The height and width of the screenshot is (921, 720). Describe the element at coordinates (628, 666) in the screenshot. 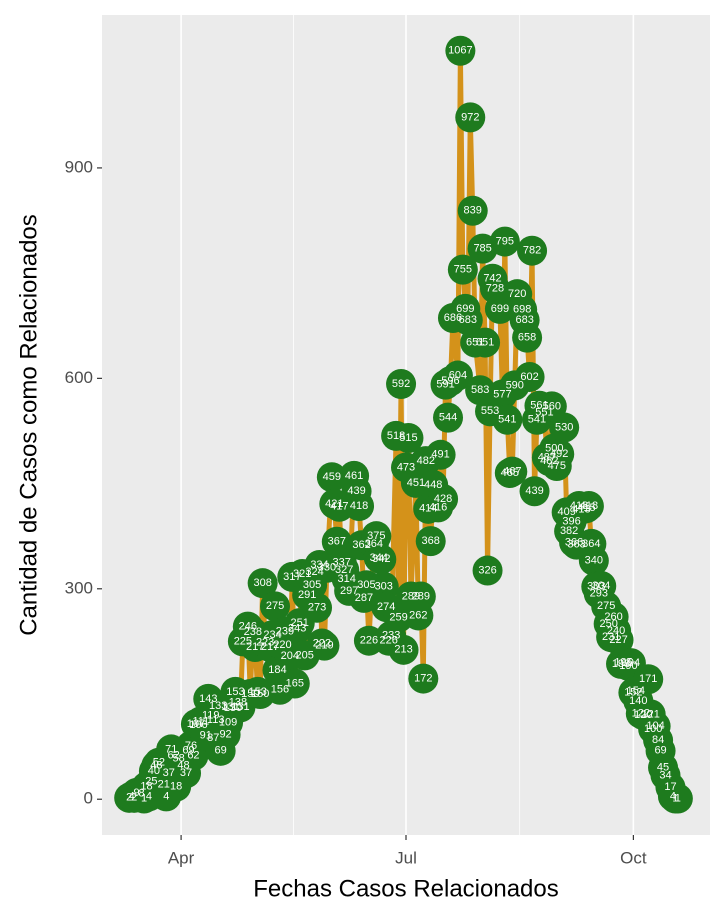

I see `point-label: 190` at that location.